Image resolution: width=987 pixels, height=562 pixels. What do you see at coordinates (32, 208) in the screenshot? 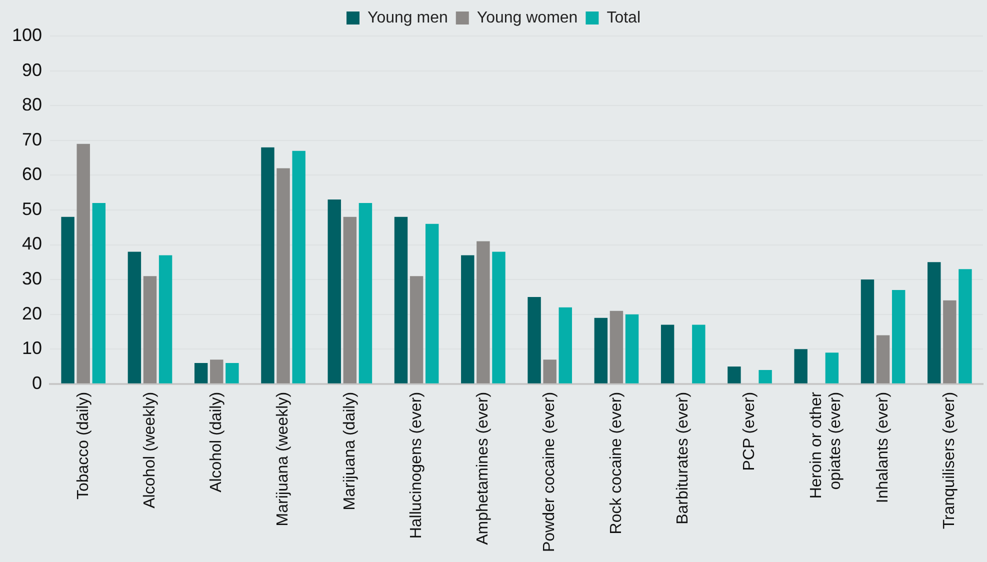
I see `y-tick-label: 50` at bounding box center [32, 208].